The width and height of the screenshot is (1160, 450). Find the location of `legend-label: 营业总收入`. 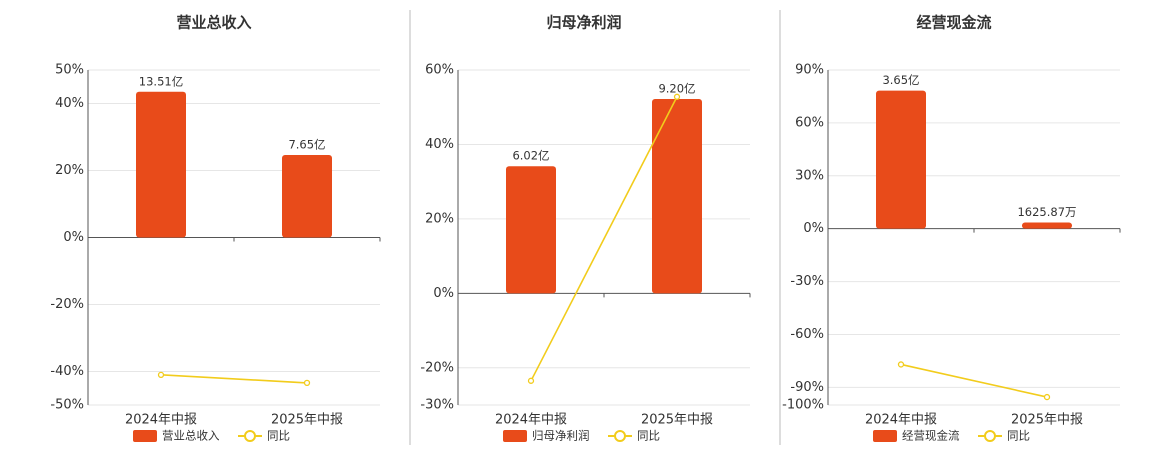

legend-label: 营业总收入 is located at coordinates (191, 436).